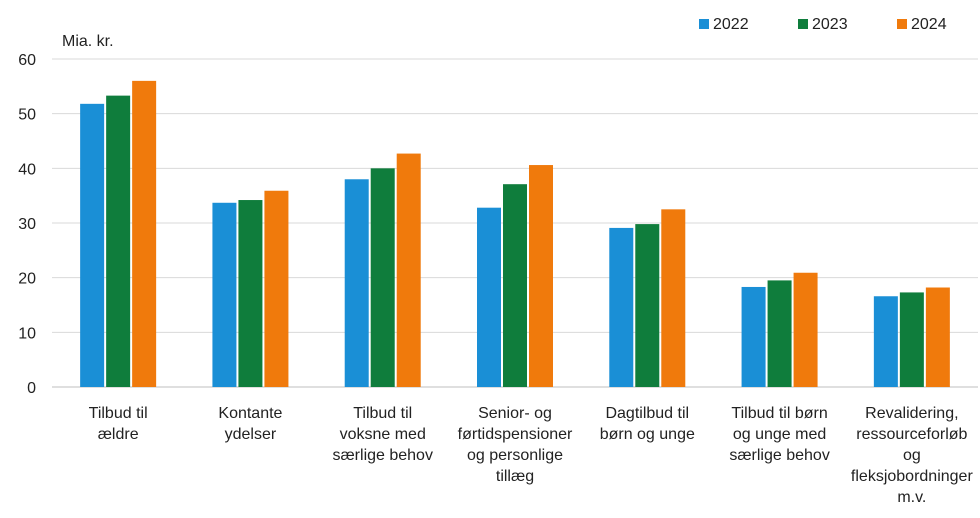  I want to click on category-label-line: Revalidering,, so click(911, 413).